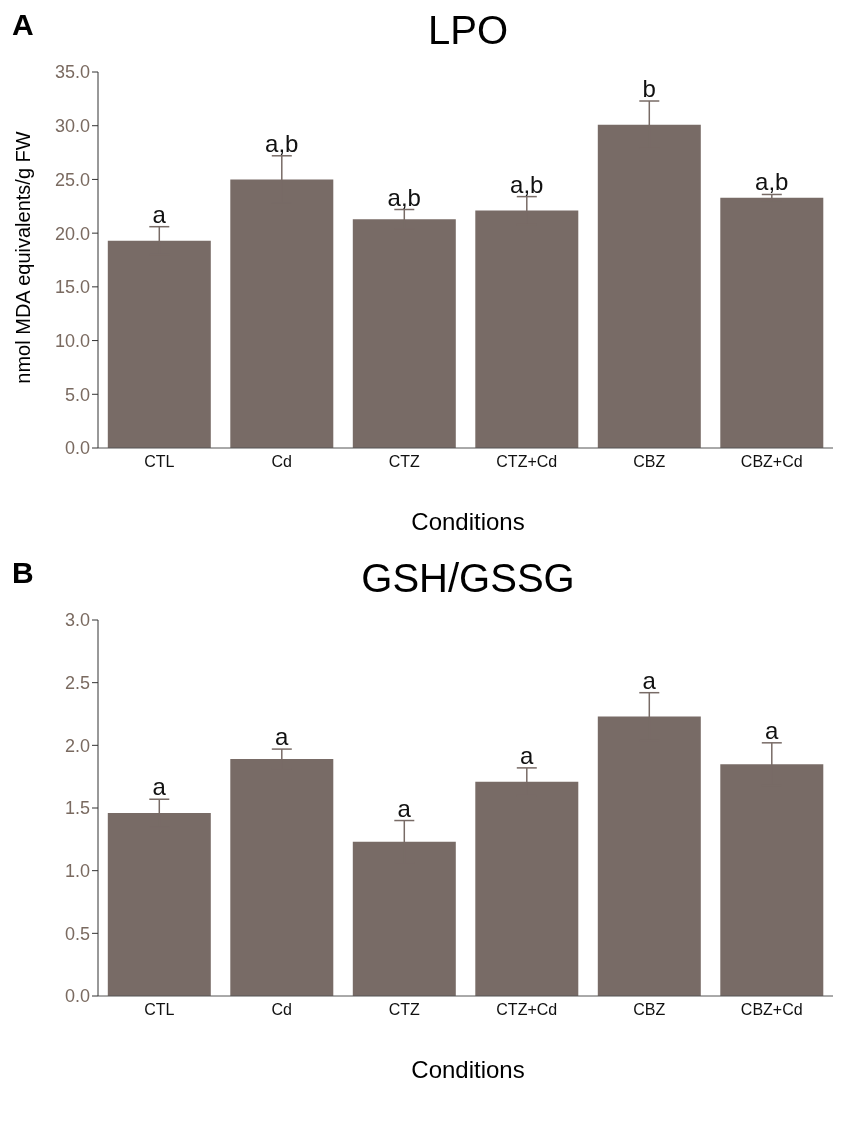 The width and height of the screenshot is (859, 1124). What do you see at coordinates (77, 933) in the screenshot?
I see `y-tick-label: 0.5` at bounding box center [77, 933].